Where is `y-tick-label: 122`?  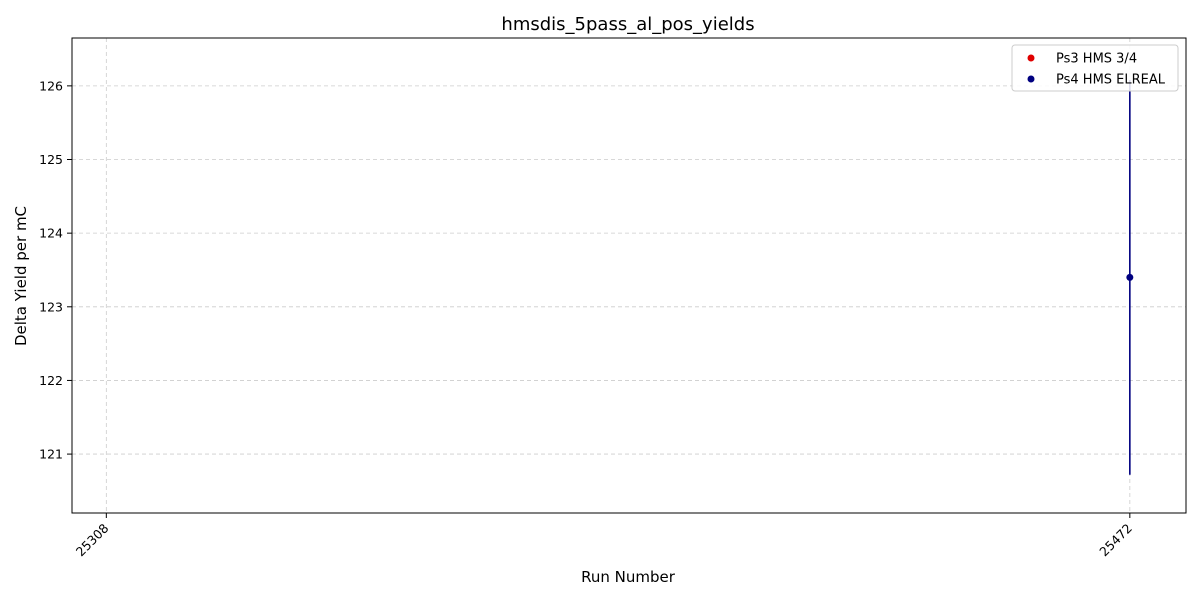
y-tick-label: 122 is located at coordinates (51, 380).